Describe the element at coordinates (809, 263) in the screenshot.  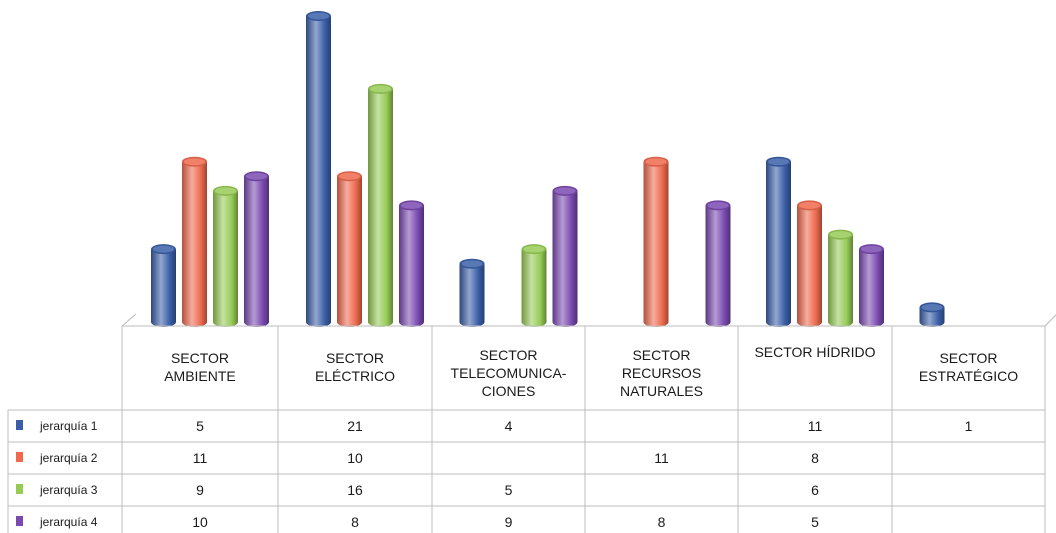
I see `bar-jerarquía-2-cat5` at that location.